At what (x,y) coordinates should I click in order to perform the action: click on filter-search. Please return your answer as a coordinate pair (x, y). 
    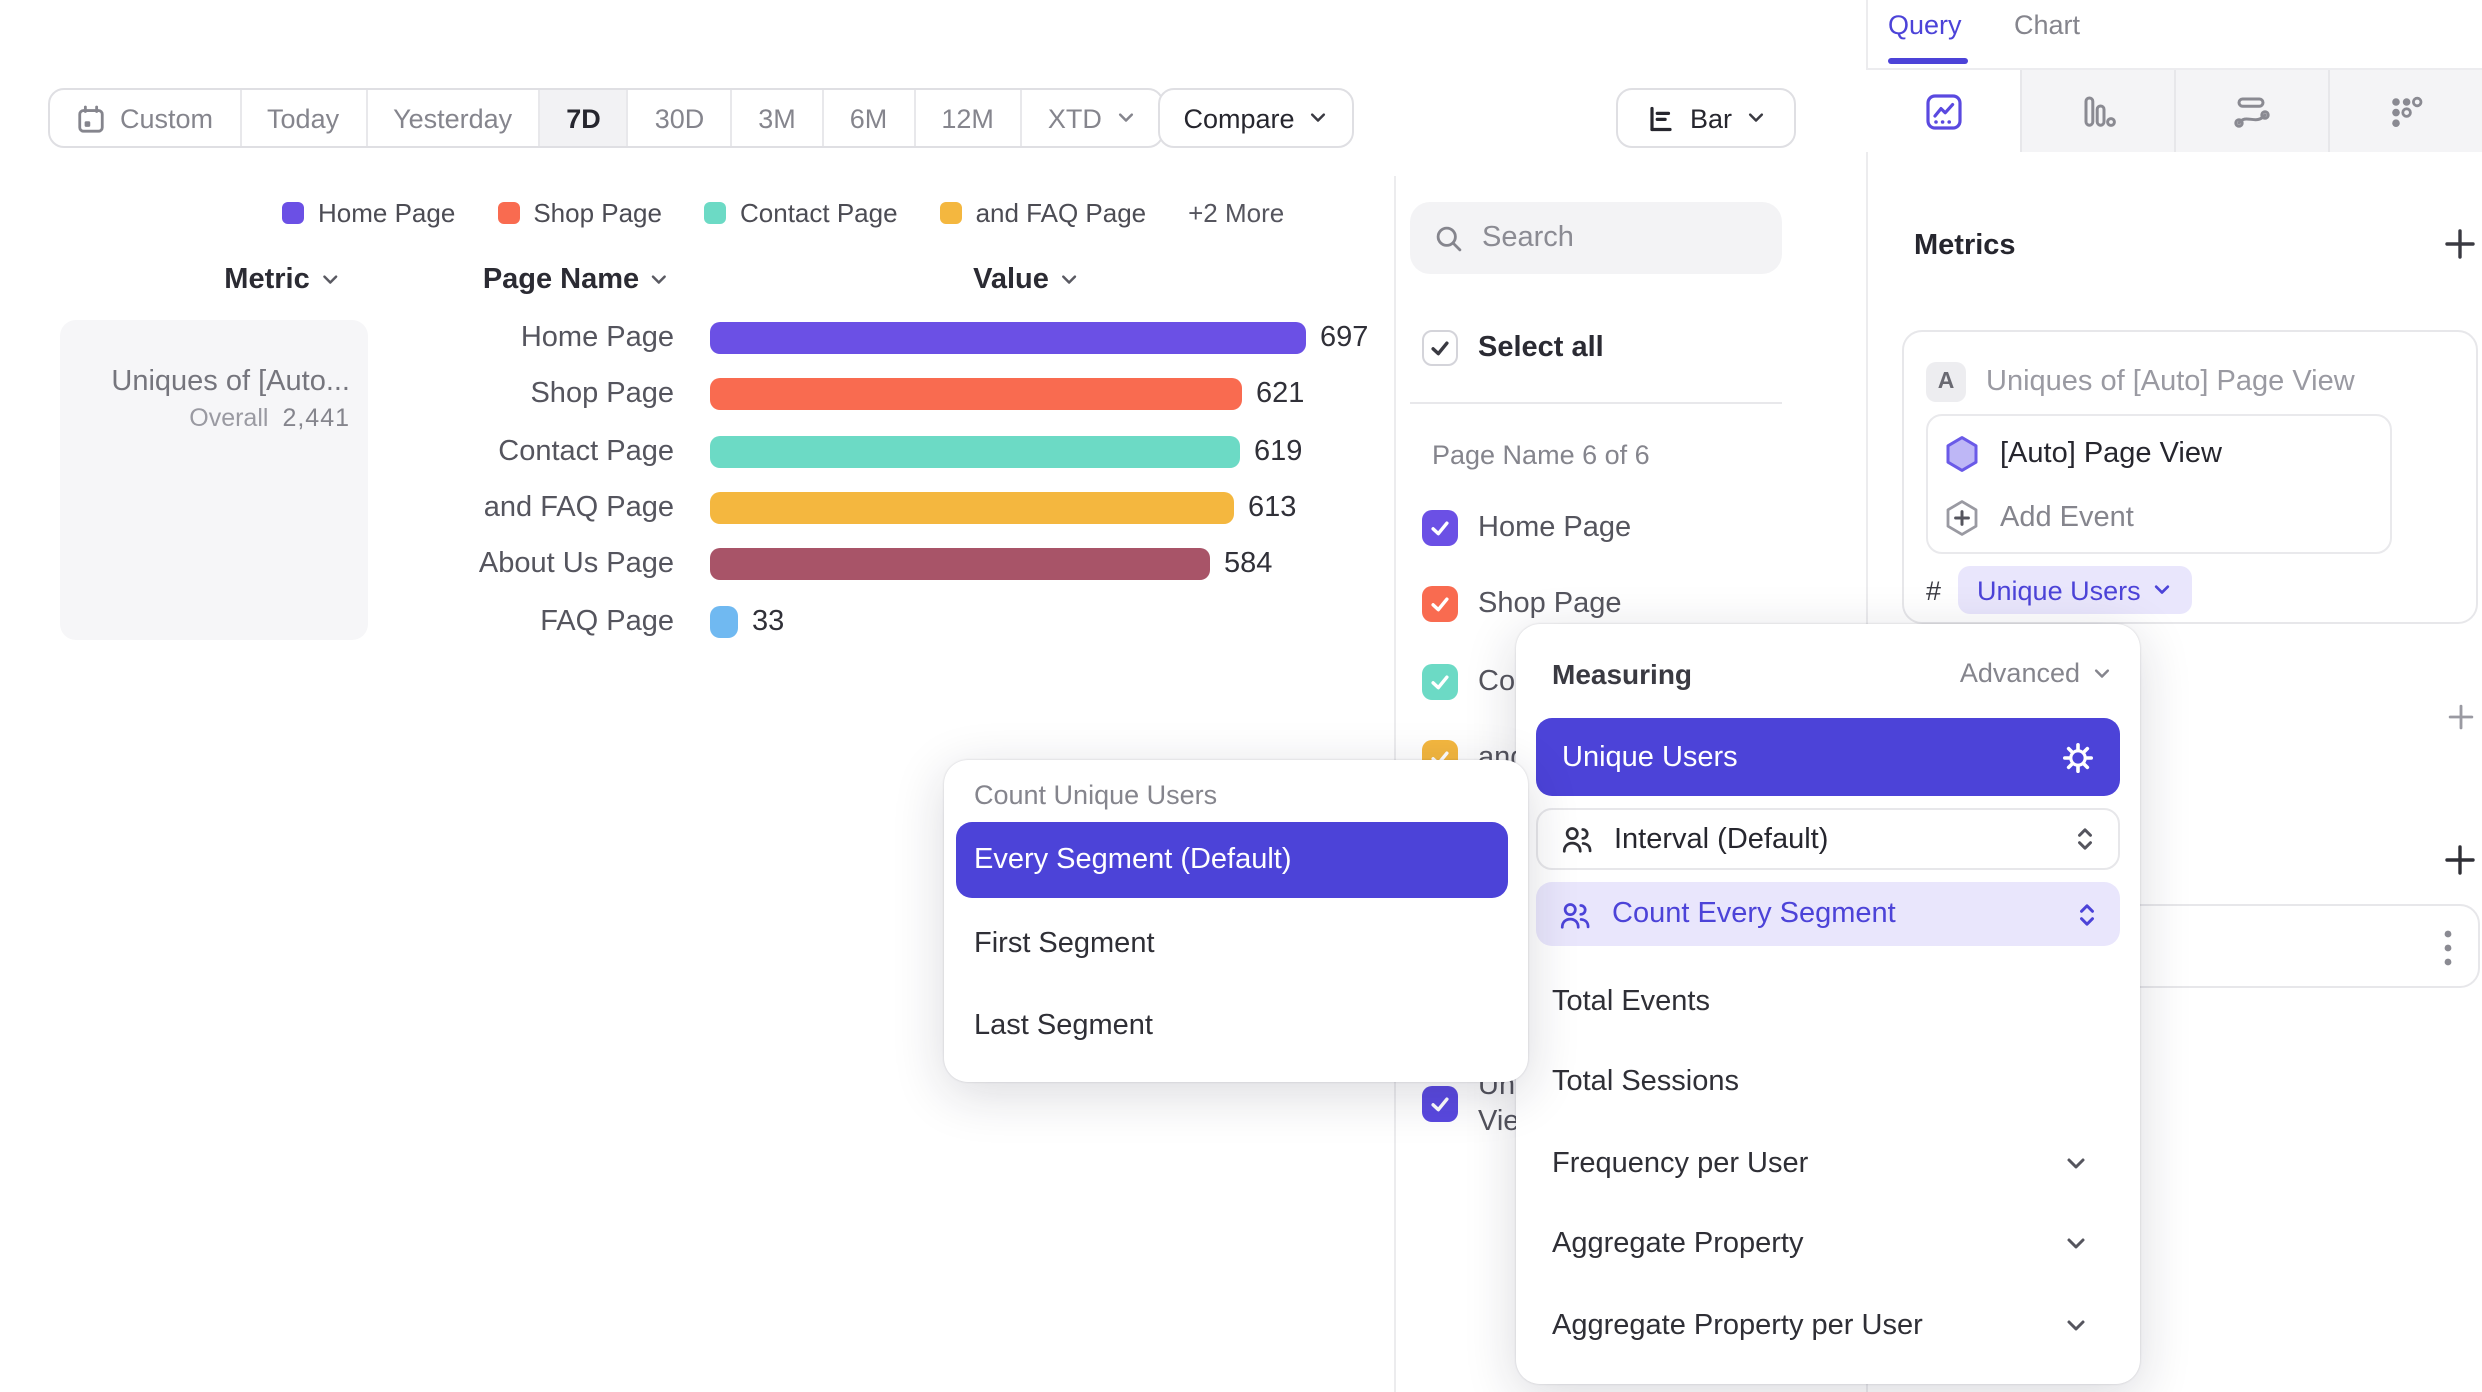
    Looking at the image, I should click on (1596, 238).